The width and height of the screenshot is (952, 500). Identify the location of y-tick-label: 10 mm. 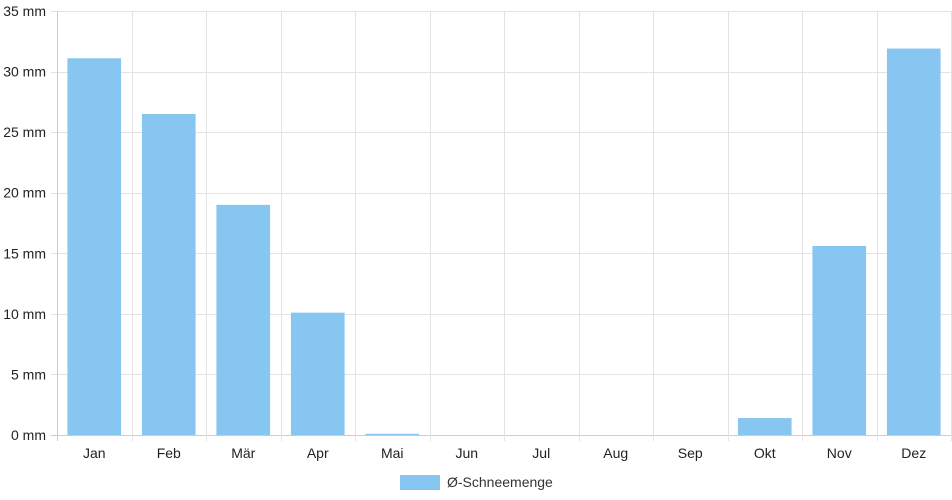
(24, 314).